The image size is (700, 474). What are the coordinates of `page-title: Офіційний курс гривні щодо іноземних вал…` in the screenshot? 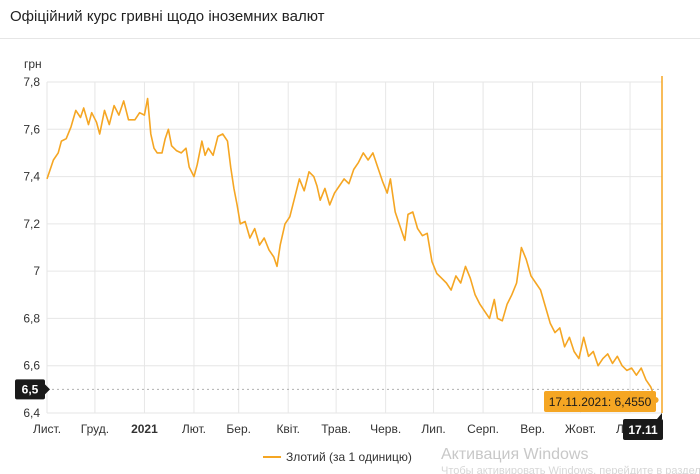 It's located at (167, 16).